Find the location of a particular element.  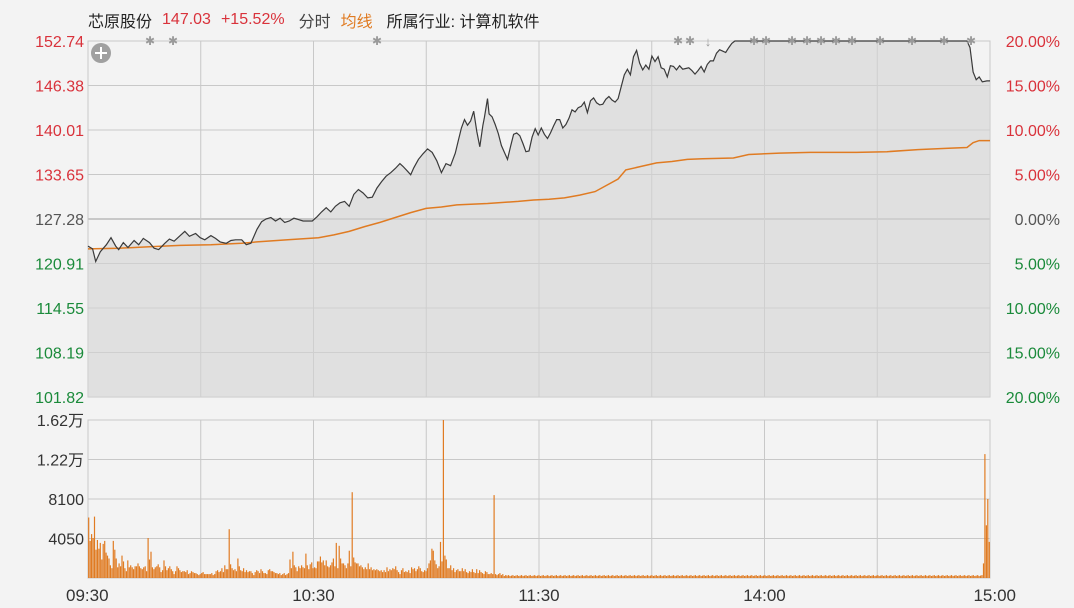

zoom-button is located at coordinates (101, 53).